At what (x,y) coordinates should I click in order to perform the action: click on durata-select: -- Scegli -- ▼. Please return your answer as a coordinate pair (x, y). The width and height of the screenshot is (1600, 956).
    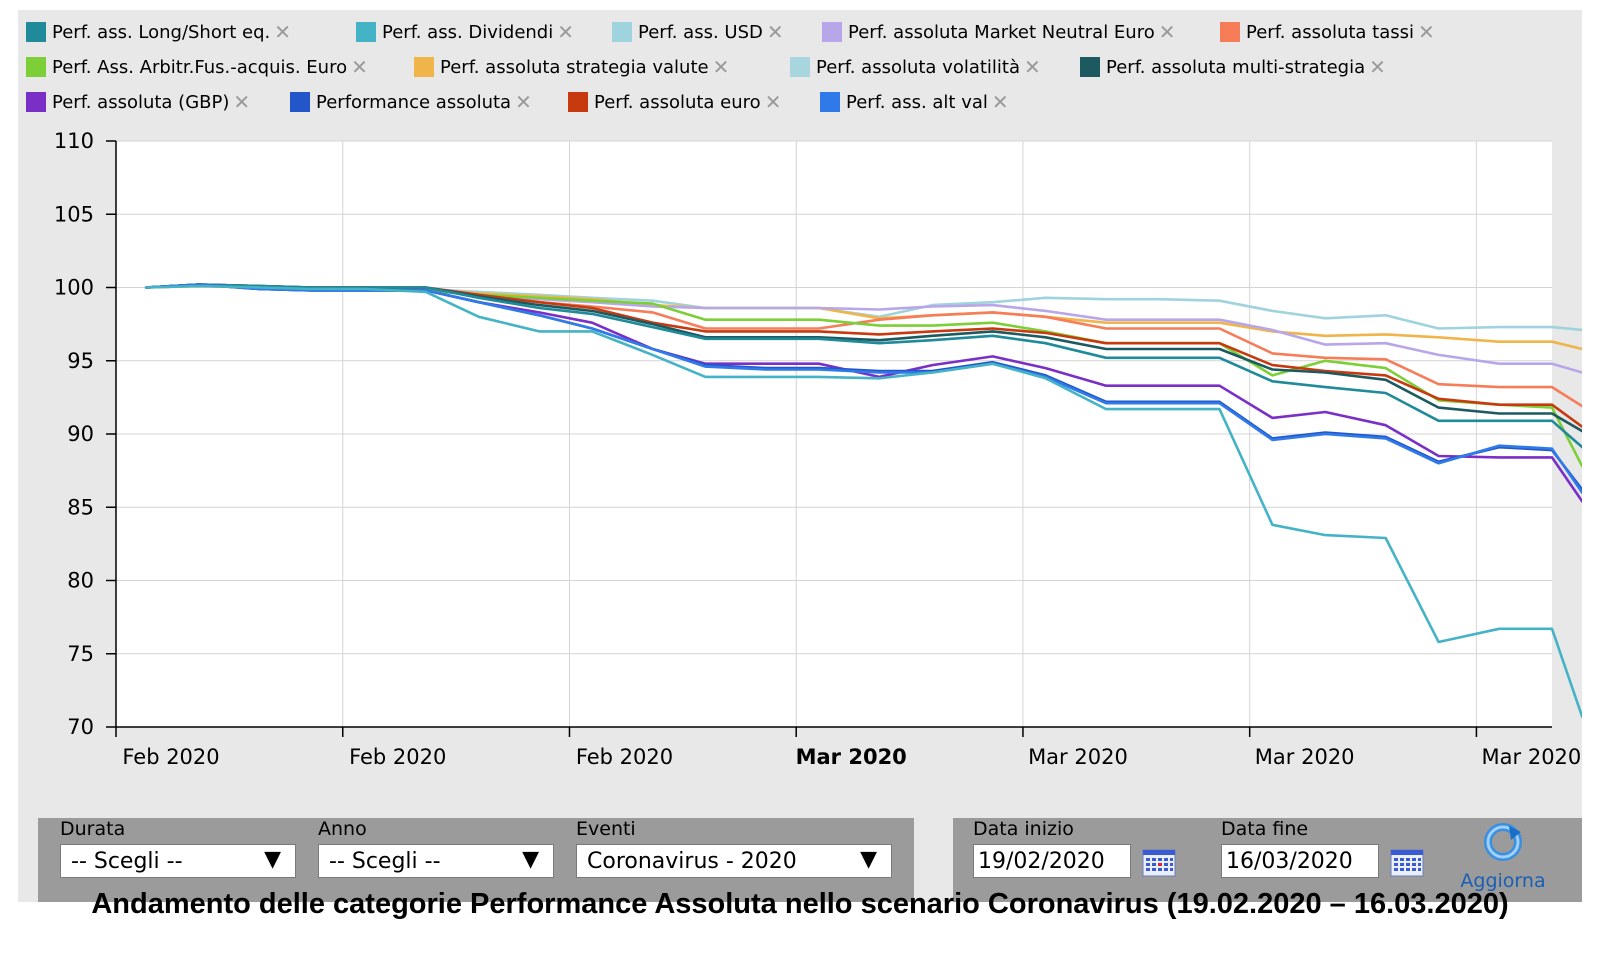
    Looking at the image, I should click on (178, 861).